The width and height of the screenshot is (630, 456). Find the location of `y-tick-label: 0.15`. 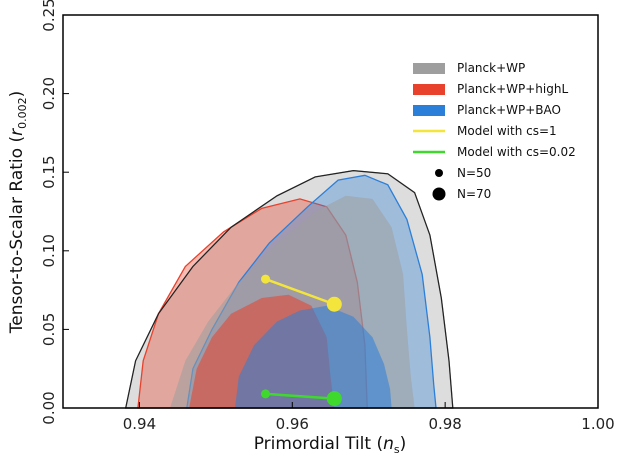

y-tick-label: 0.15 is located at coordinates (49, 171).